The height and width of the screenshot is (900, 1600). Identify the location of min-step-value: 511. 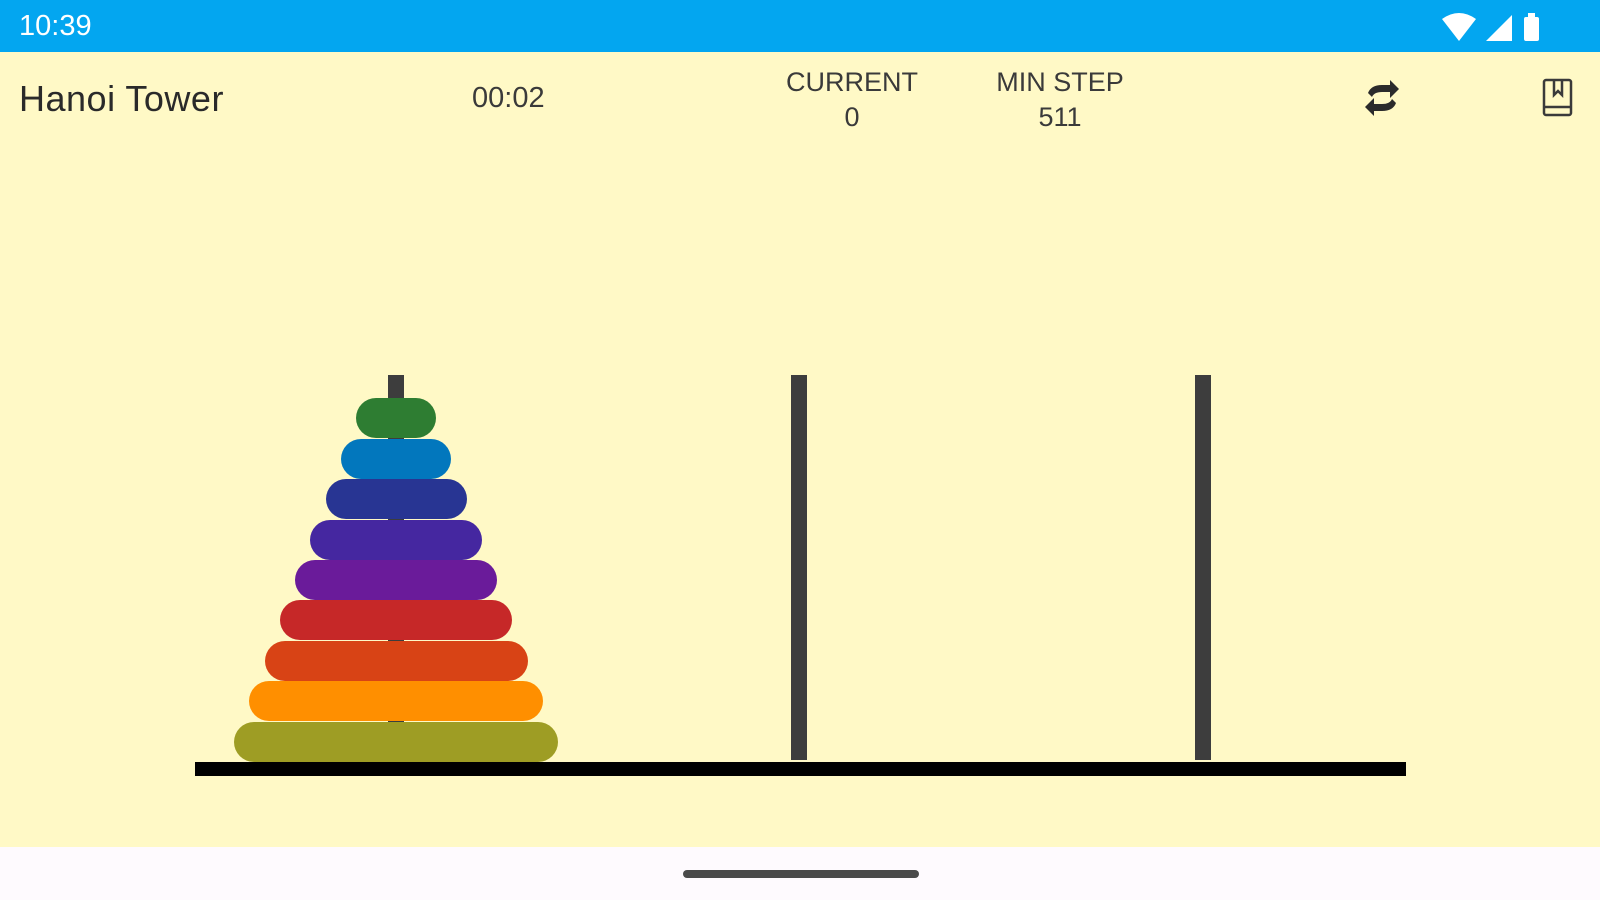
(1060, 117).